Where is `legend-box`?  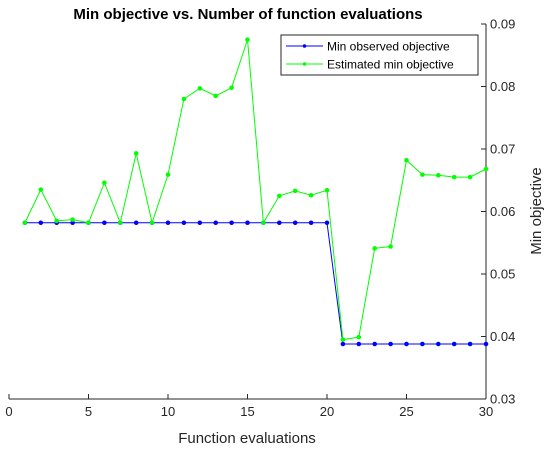
legend-box is located at coordinates (379, 55).